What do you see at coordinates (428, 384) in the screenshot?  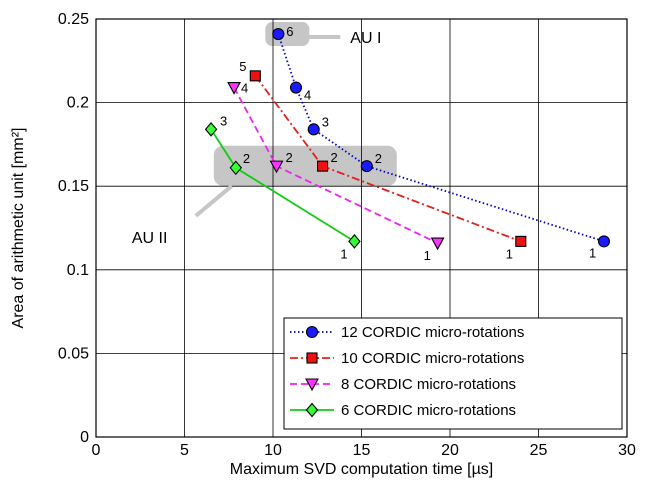 I see `legend-entry: 8 CORDIC micro-rotations` at bounding box center [428, 384].